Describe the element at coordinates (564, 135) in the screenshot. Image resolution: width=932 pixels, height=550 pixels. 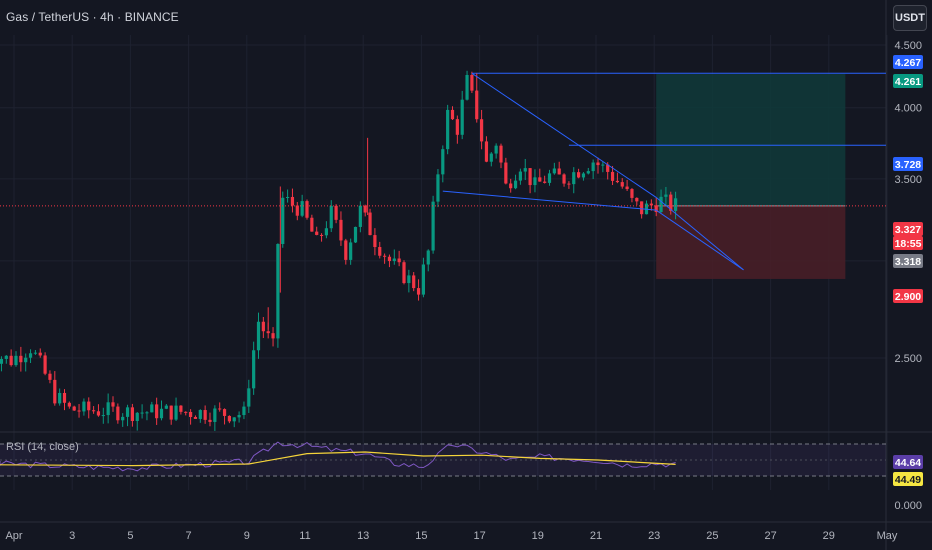
I see `wedge-line` at that location.